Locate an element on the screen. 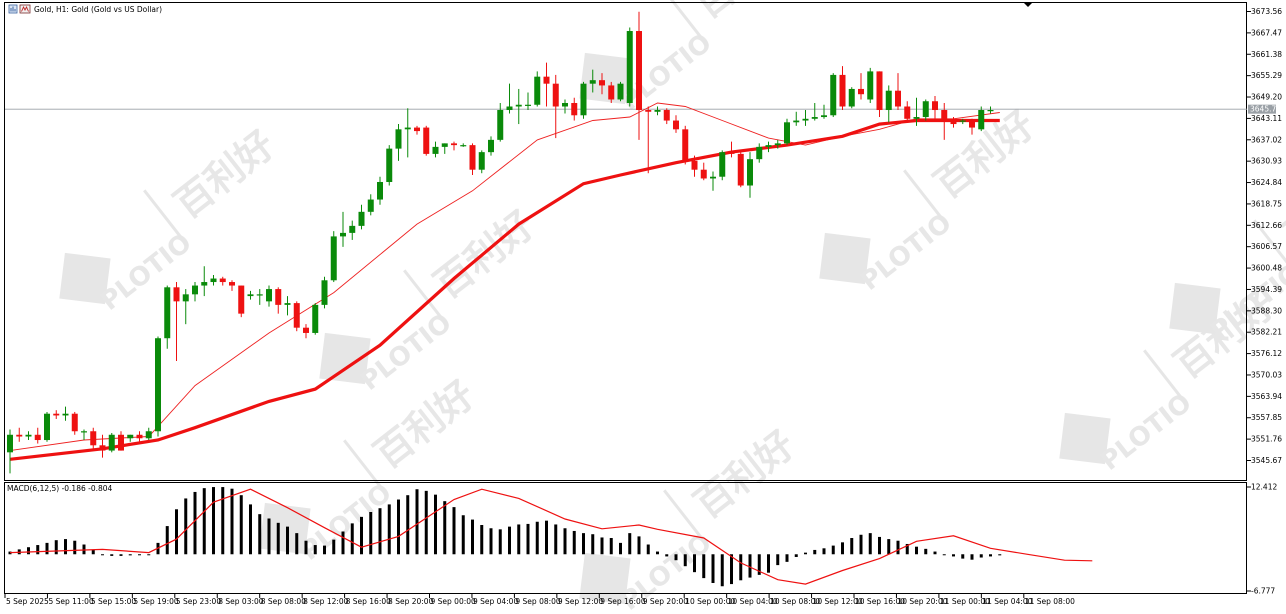 This screenshot has height=614, width=1286. macd-histogram is located at coordinates (505, 537).